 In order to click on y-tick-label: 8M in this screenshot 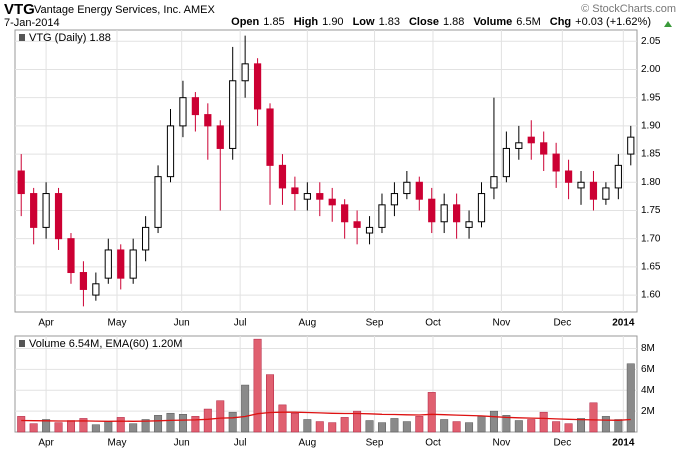, I will do `click(648, 348)`.